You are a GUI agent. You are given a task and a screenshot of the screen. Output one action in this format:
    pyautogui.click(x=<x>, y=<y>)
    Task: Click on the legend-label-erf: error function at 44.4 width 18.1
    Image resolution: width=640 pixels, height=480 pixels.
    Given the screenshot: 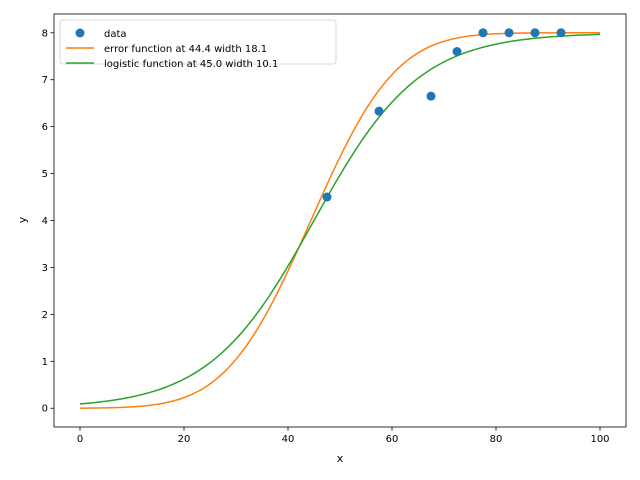 What is the action you would take?
    pyautogui.click(x=185, y=49)
    